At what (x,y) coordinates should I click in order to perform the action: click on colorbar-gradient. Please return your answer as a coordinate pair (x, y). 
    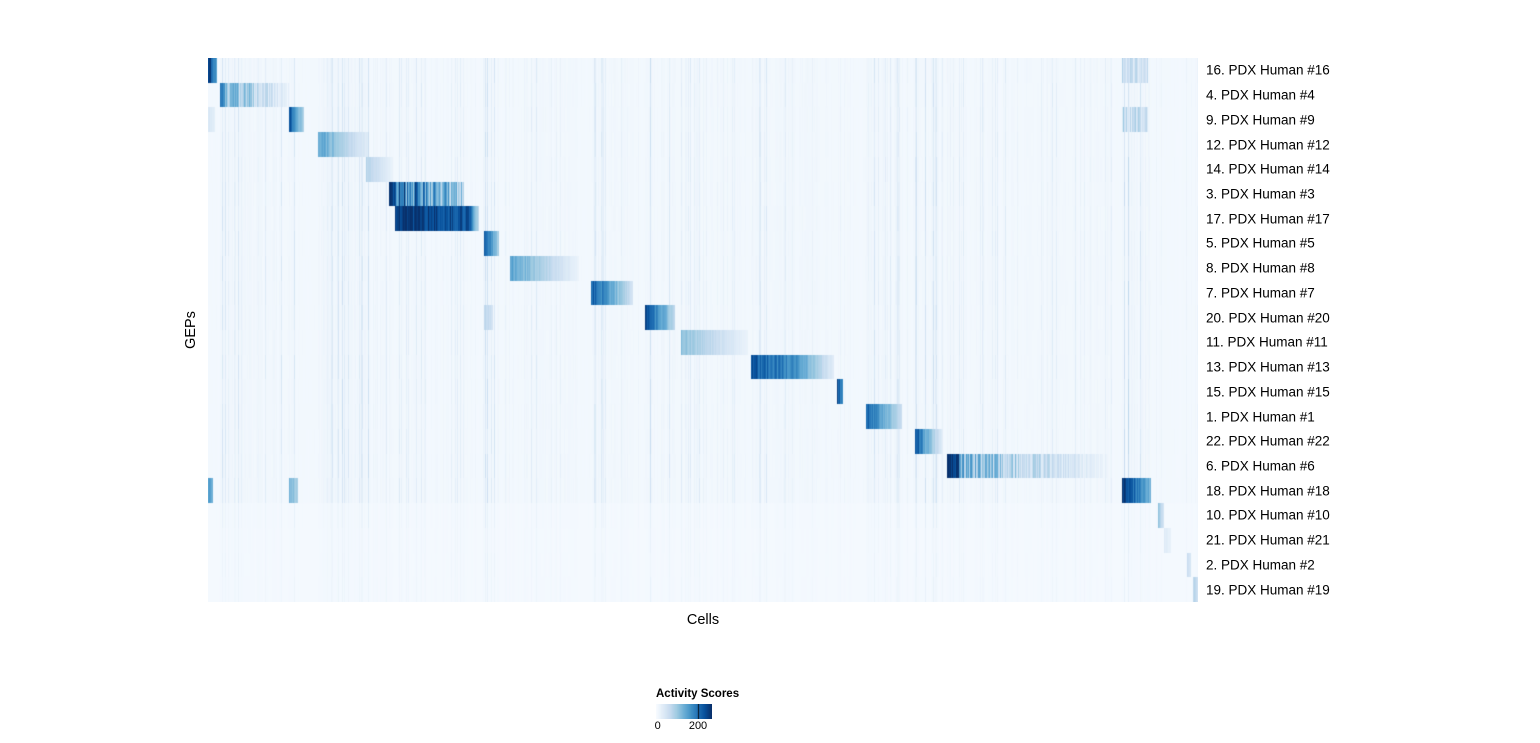
    Looking at the image, I should click on (684, 711).